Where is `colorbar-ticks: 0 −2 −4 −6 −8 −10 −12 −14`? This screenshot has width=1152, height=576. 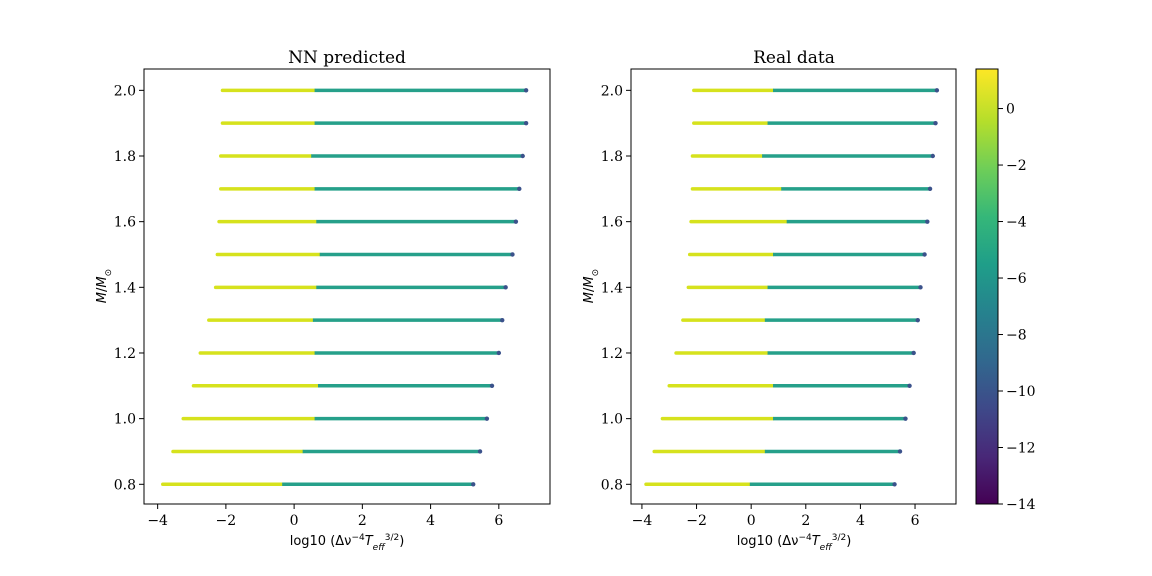
colorbar-ticks: 0 −2 −4 −6 −8 −10 −12 −14 is located at coordinates (1017, 307).